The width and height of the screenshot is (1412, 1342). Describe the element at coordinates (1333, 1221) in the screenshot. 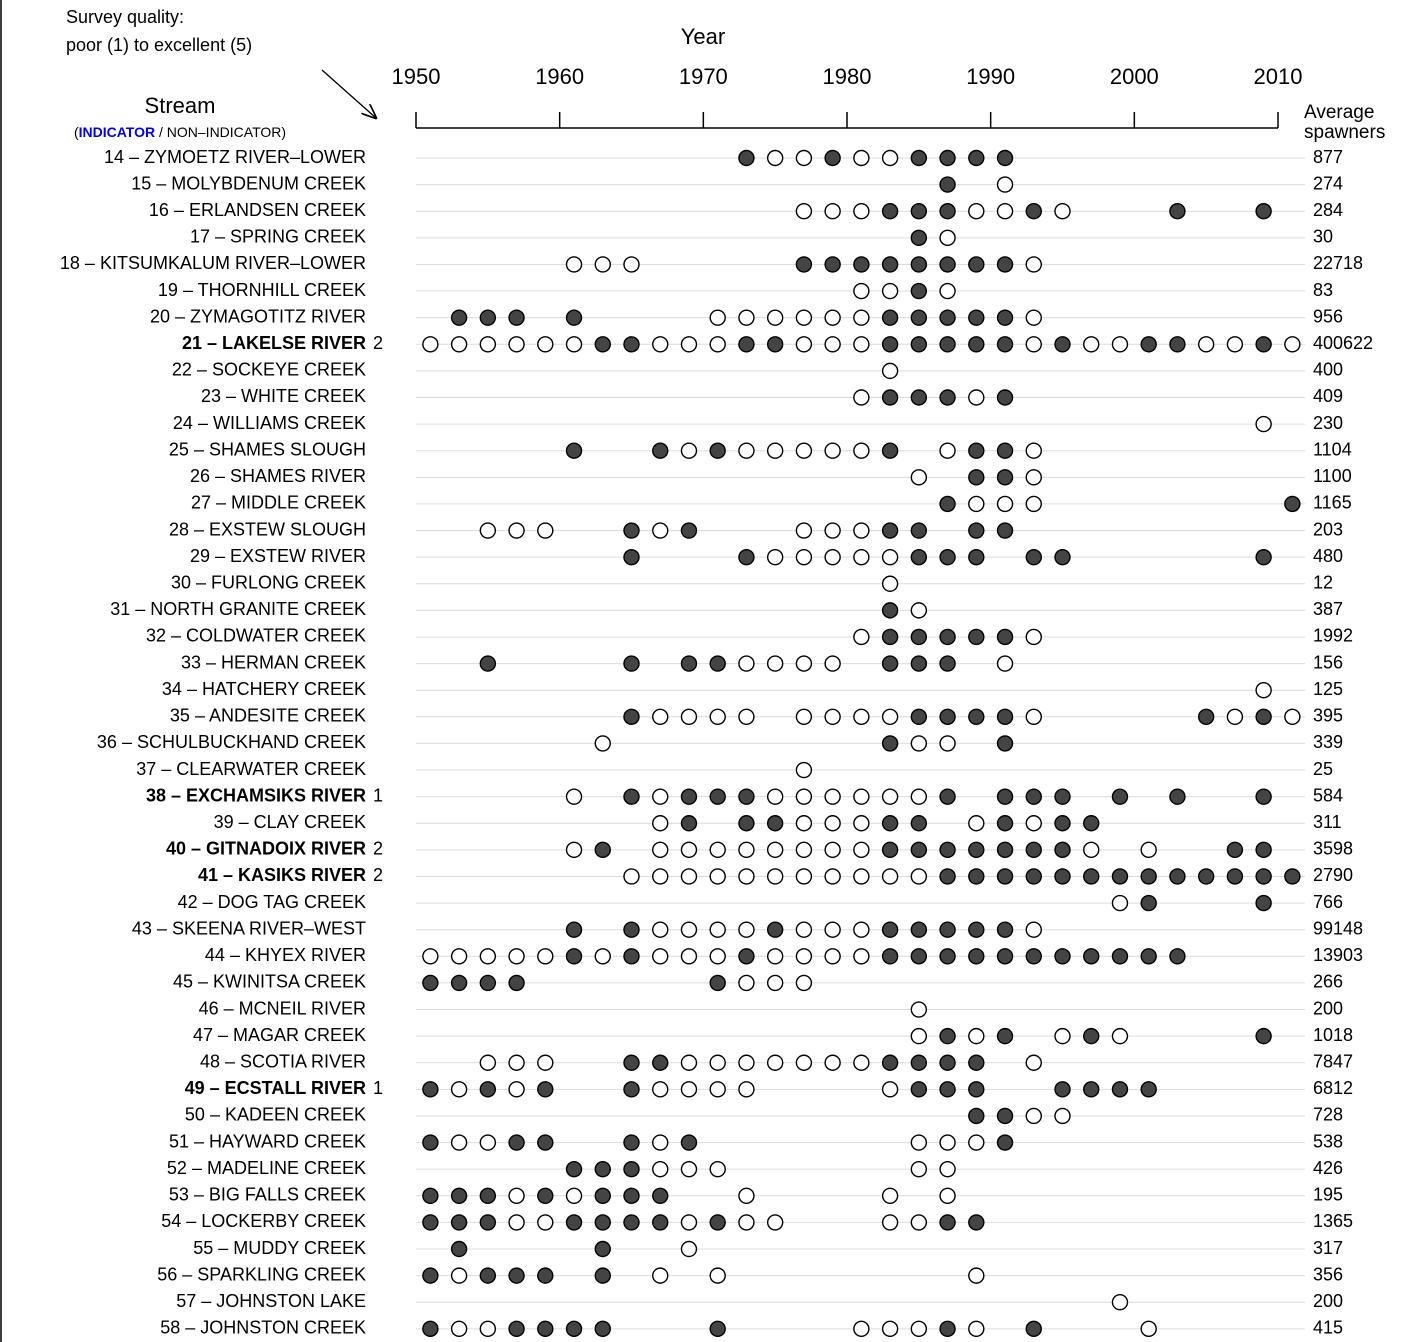

I see `spawners: 1365` at that location.